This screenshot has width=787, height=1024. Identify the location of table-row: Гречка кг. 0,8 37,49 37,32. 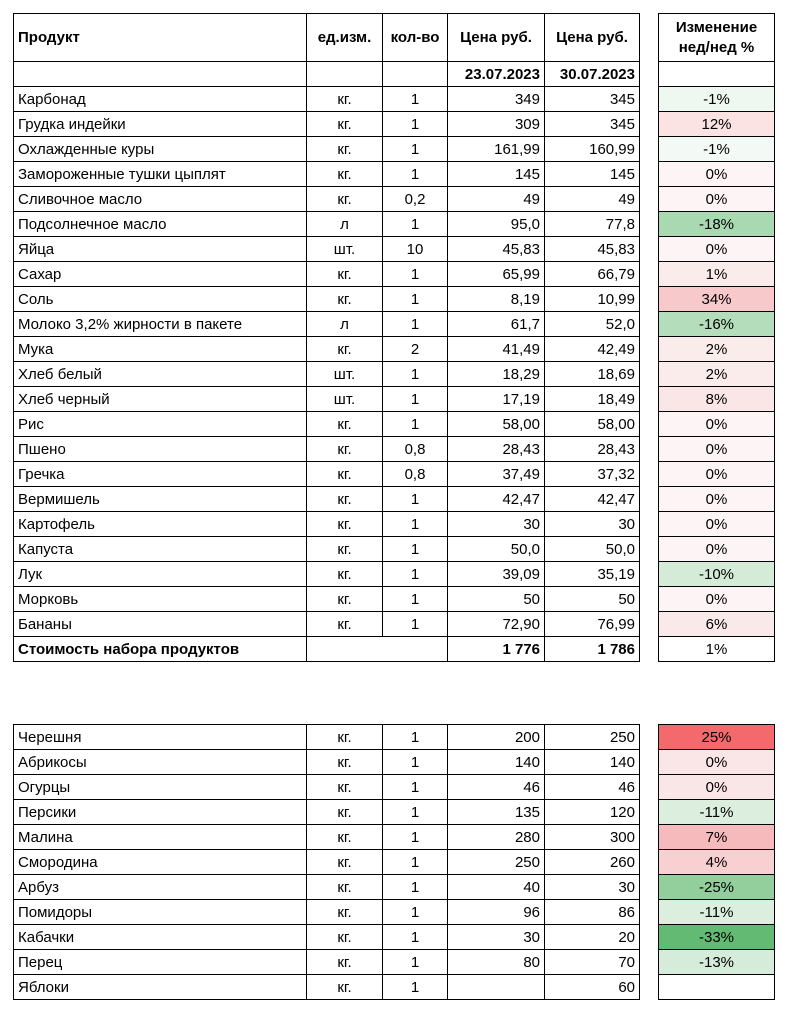
(326, 474).